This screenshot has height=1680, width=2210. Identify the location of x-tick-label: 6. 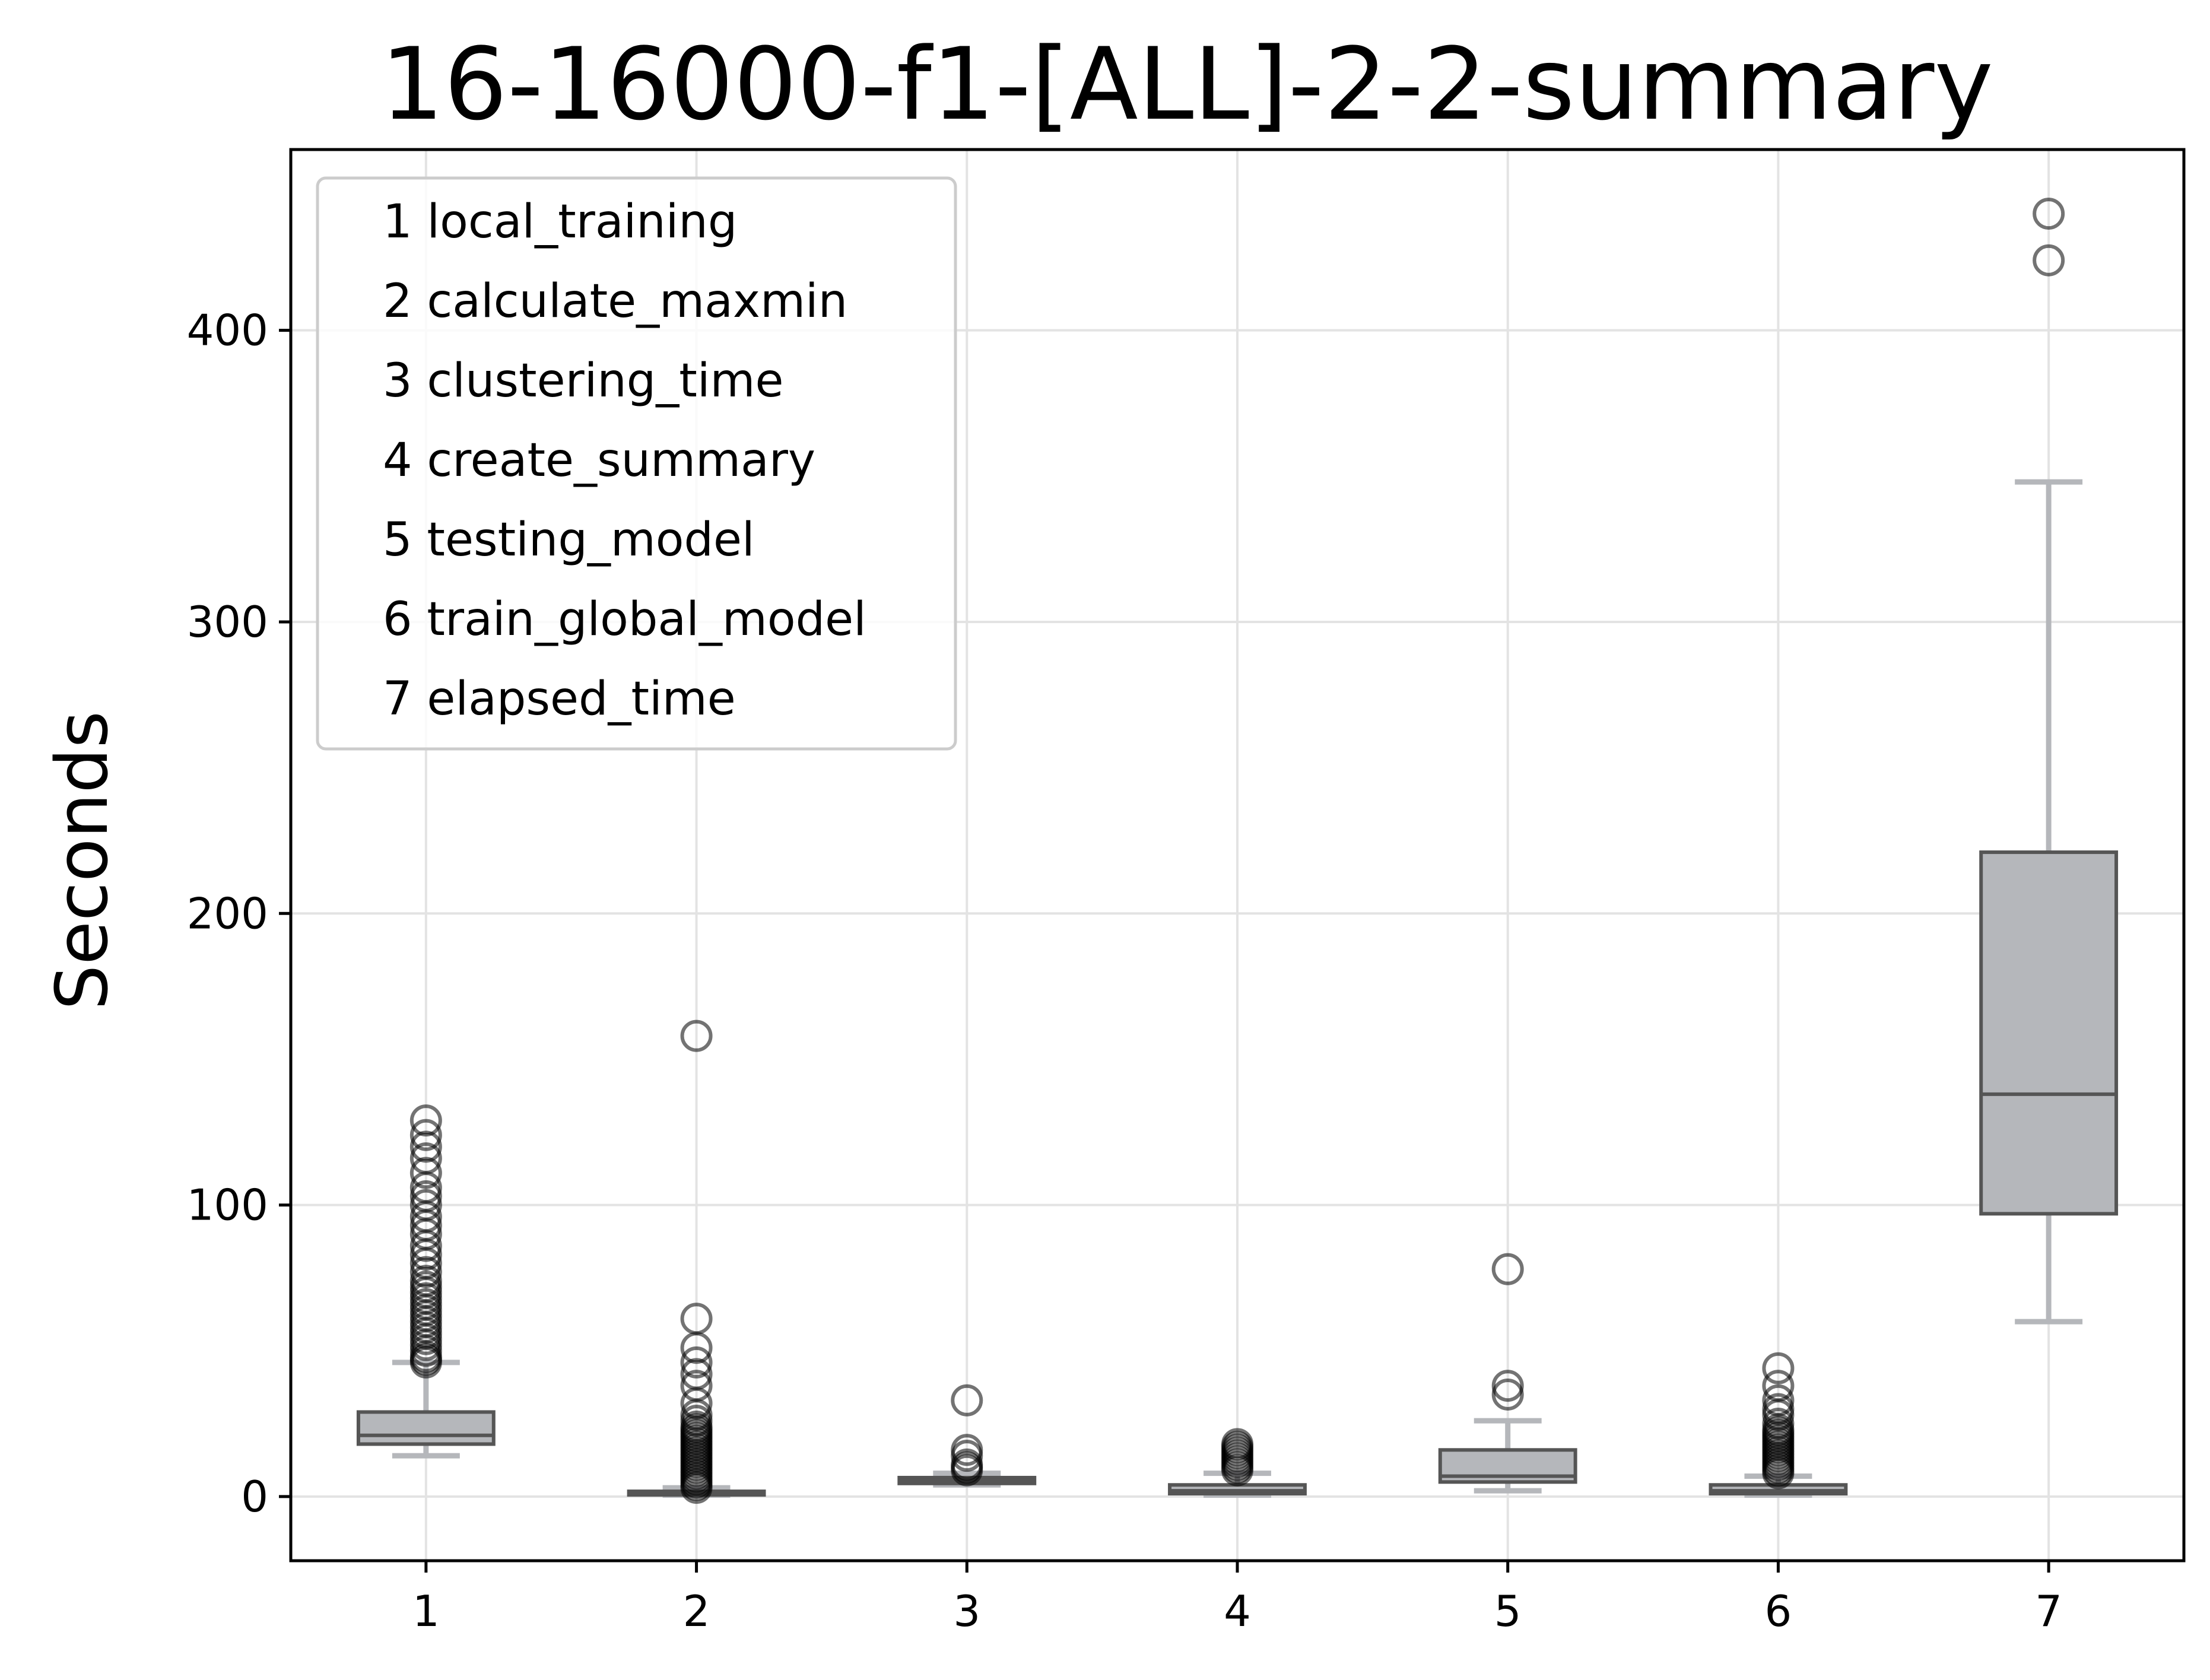
(1778, 1611).